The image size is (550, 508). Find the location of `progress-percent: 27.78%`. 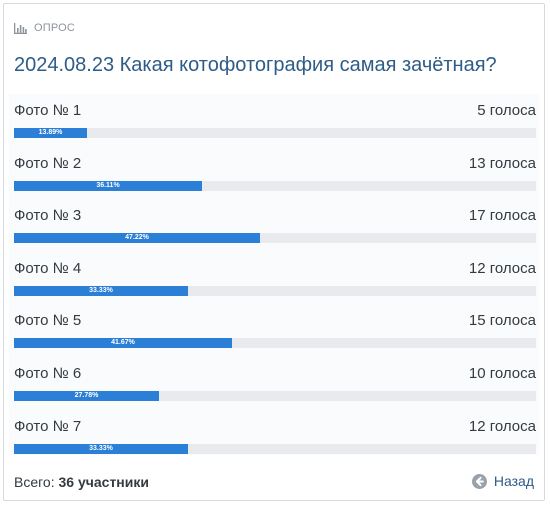

progress-percent: 27.78% is located at coordinates (86, 395).